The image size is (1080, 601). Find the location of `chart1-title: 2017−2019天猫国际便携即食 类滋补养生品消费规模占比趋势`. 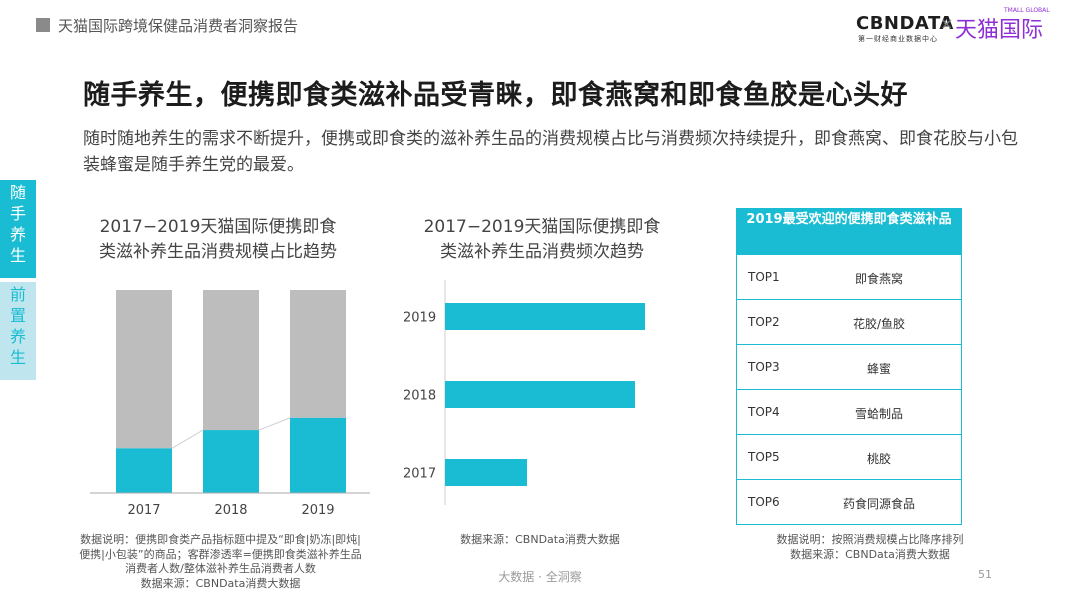

chart1-title: 2017−2019天猫国际便携即食 类滋补养生品消费规模占比趋势 is located at coordinates (218, 240).